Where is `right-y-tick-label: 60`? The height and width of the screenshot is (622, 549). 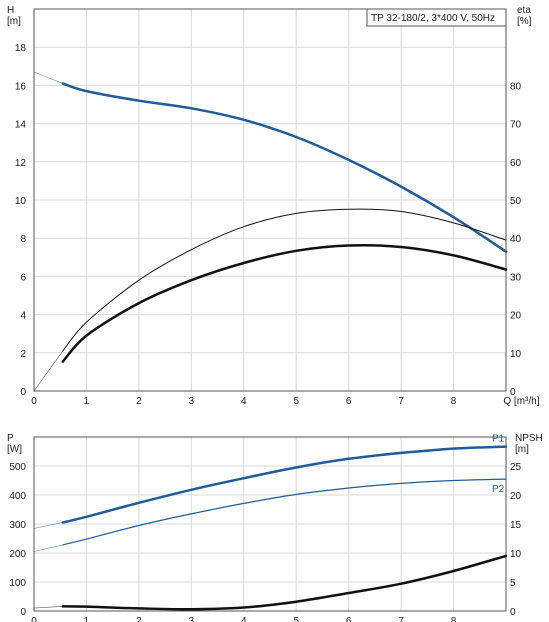
right-y-tick-label: 60 is located at coordinates (516, 163).